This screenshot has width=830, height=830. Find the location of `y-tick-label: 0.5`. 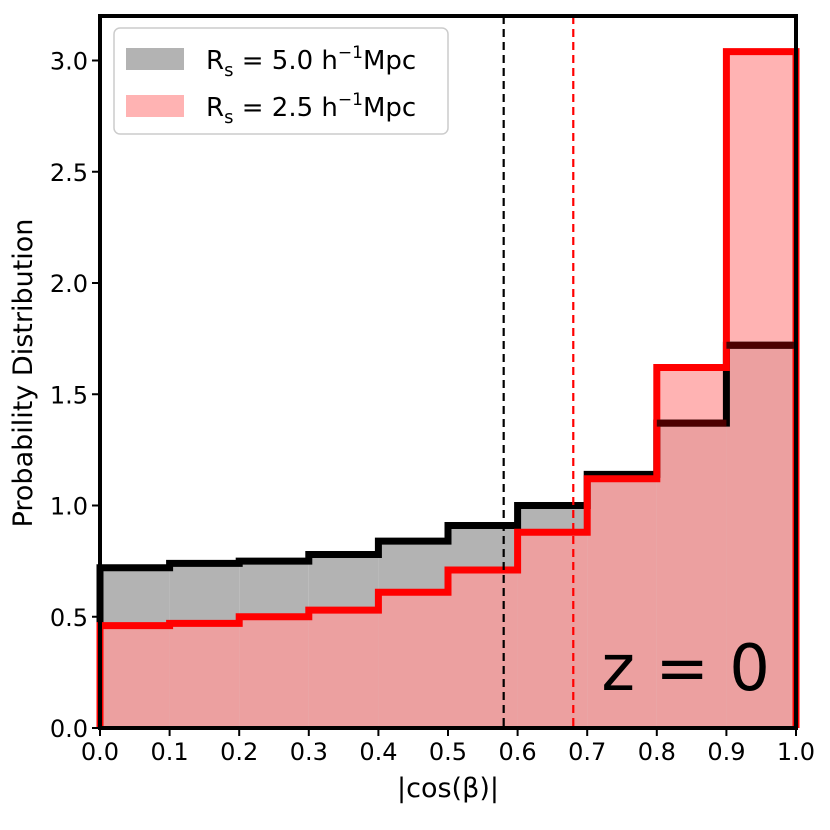

y-tick-label: 0.5 is located at coordinates (69, 618).